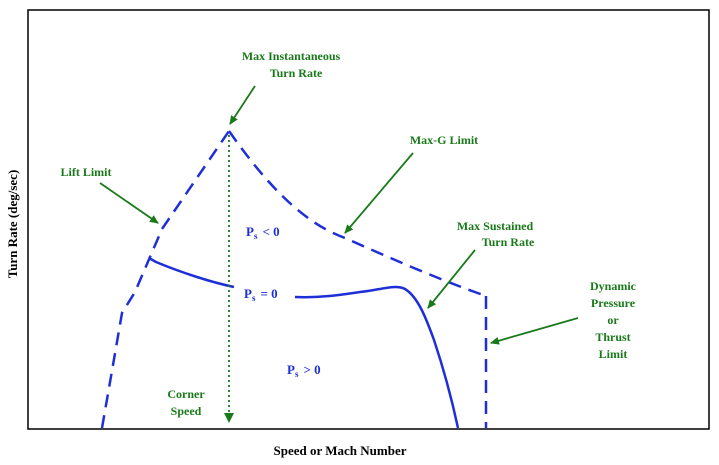 The height and width of the screenshot is (465, 719). Describe the element at coordinates (613, 354) in the screenshot. I see `dynamic-pressure-label-line5: Limit` at that location.